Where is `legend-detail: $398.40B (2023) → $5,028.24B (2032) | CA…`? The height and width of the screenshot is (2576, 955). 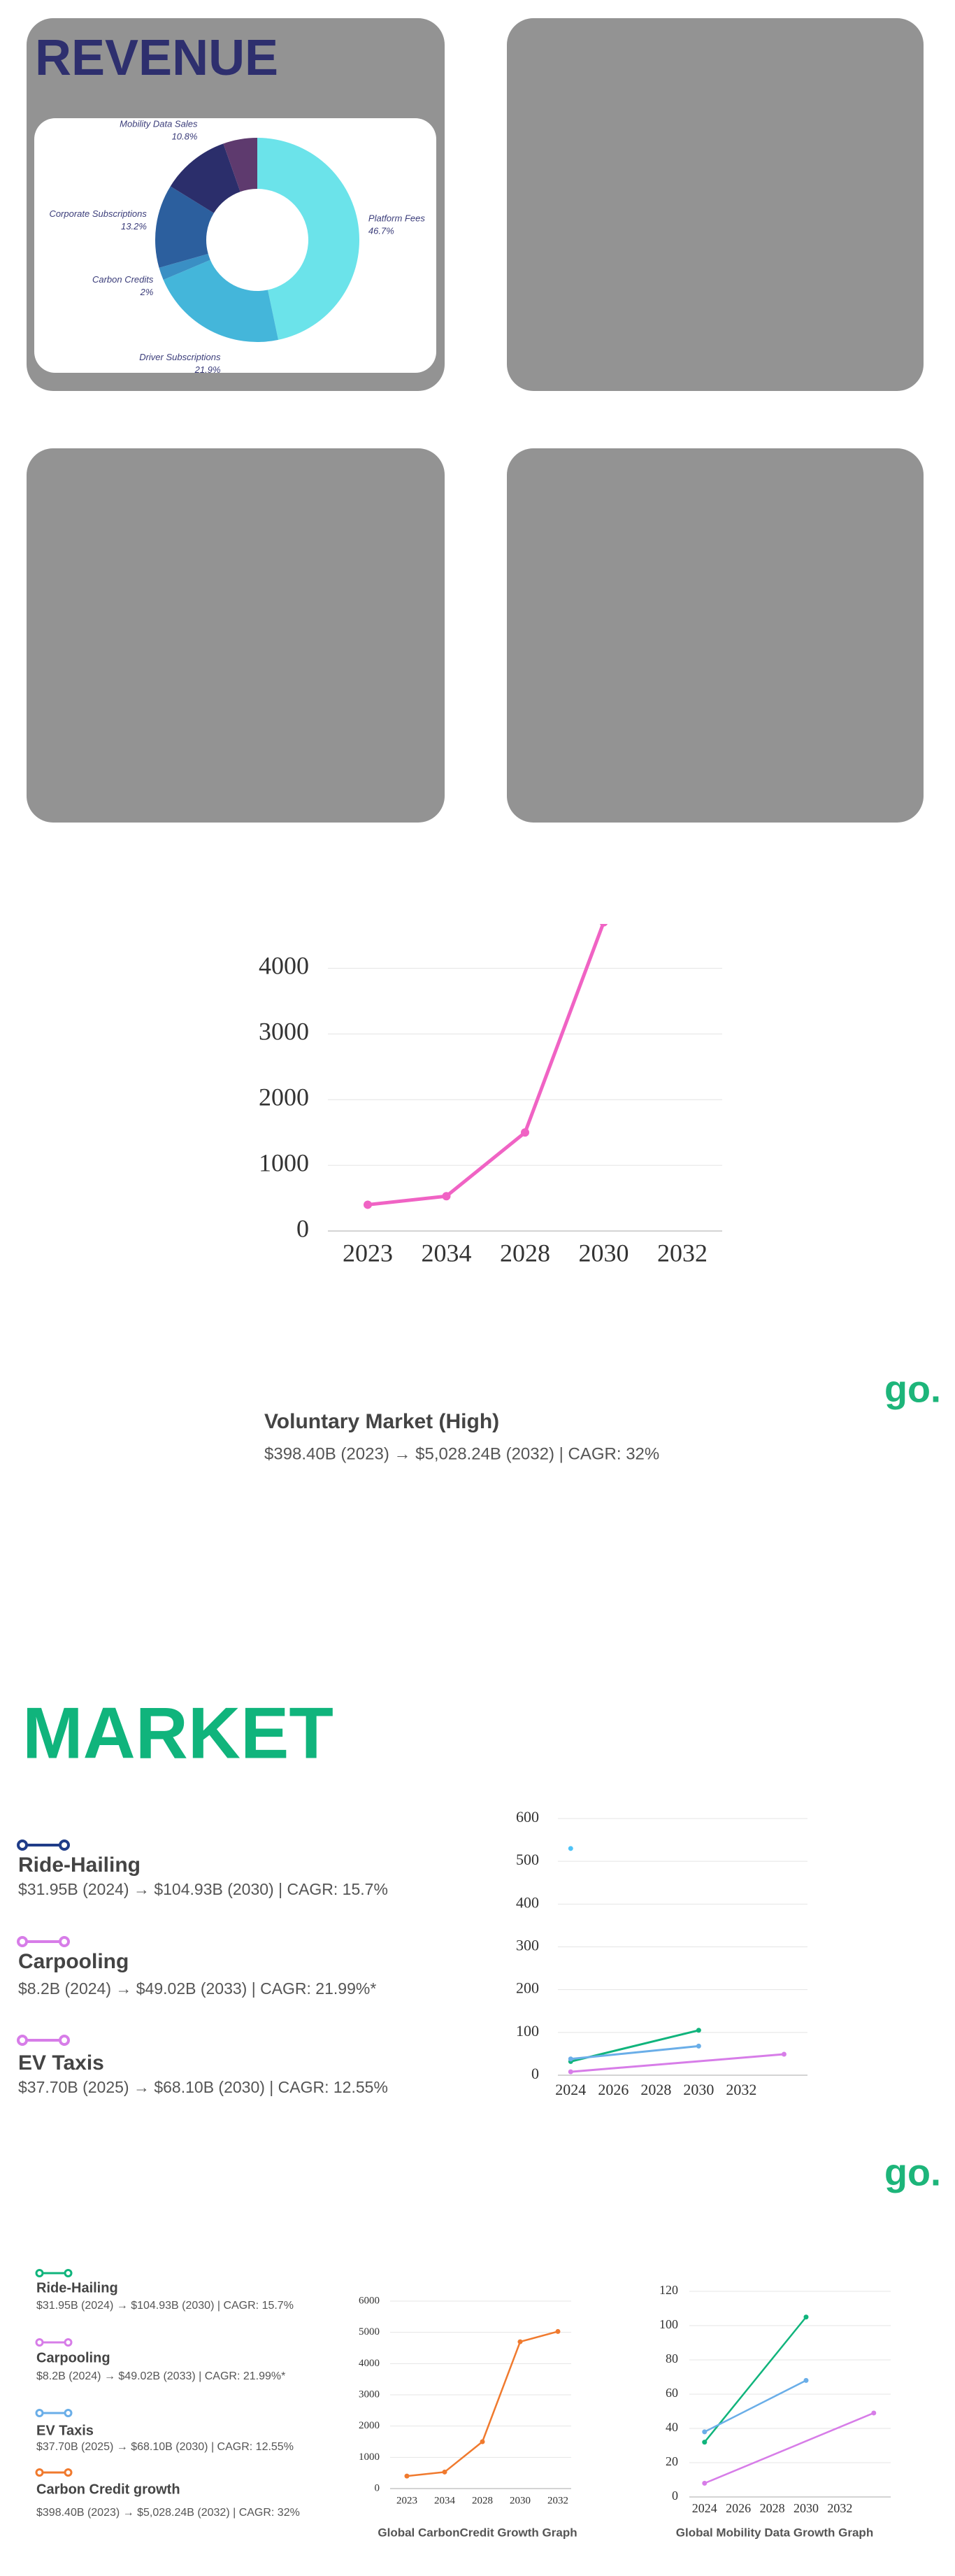 legend-detail: $398.40B (2023) → $5,028.24B (2032) | CA… is located at coordinates (168, 2513).